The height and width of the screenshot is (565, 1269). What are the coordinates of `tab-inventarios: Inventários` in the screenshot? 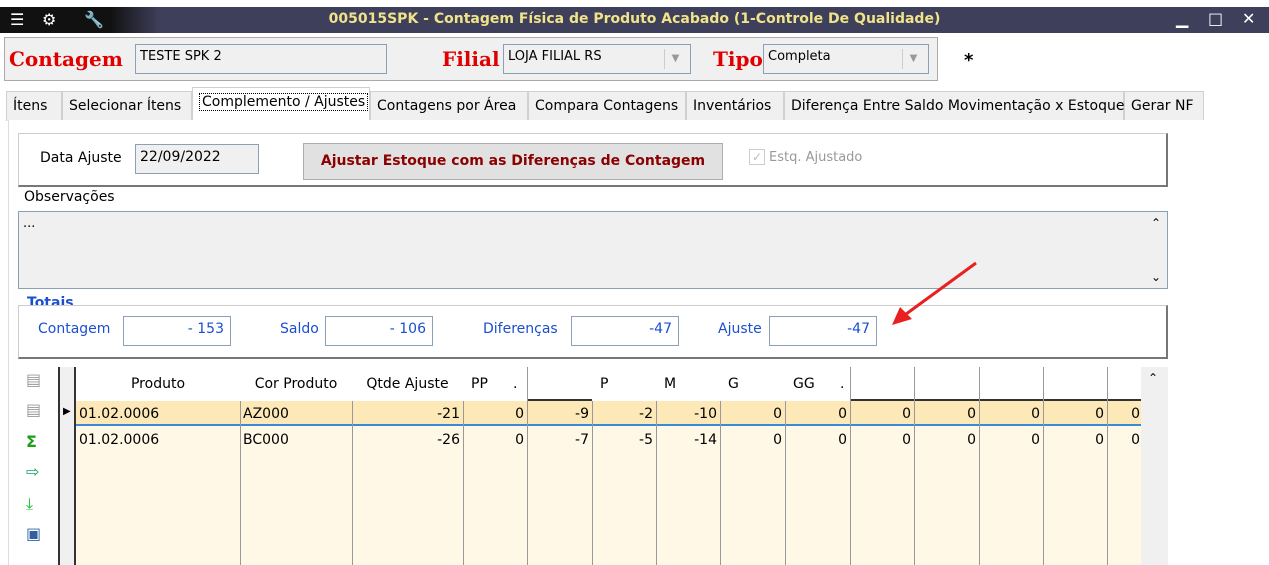 It's located at (735, 106).